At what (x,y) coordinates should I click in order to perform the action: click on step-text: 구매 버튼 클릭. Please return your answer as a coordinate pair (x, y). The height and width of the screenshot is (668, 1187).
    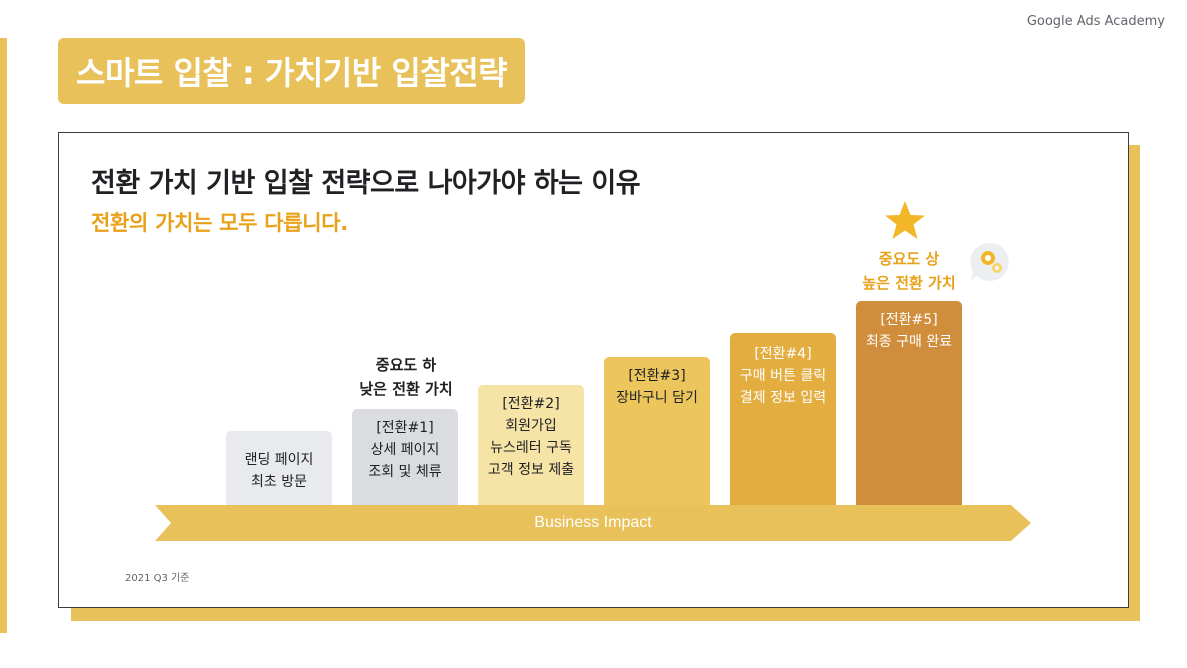
    Looking at the image, I should click on (783, 376).